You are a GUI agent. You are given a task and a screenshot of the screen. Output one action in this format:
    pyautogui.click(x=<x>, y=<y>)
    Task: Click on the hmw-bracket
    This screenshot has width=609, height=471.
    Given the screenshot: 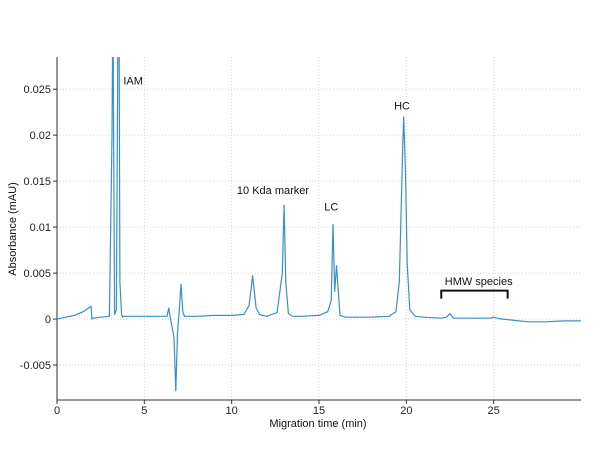 What is the action you would take?
    pyautogui.click(x=474, y=294)
    